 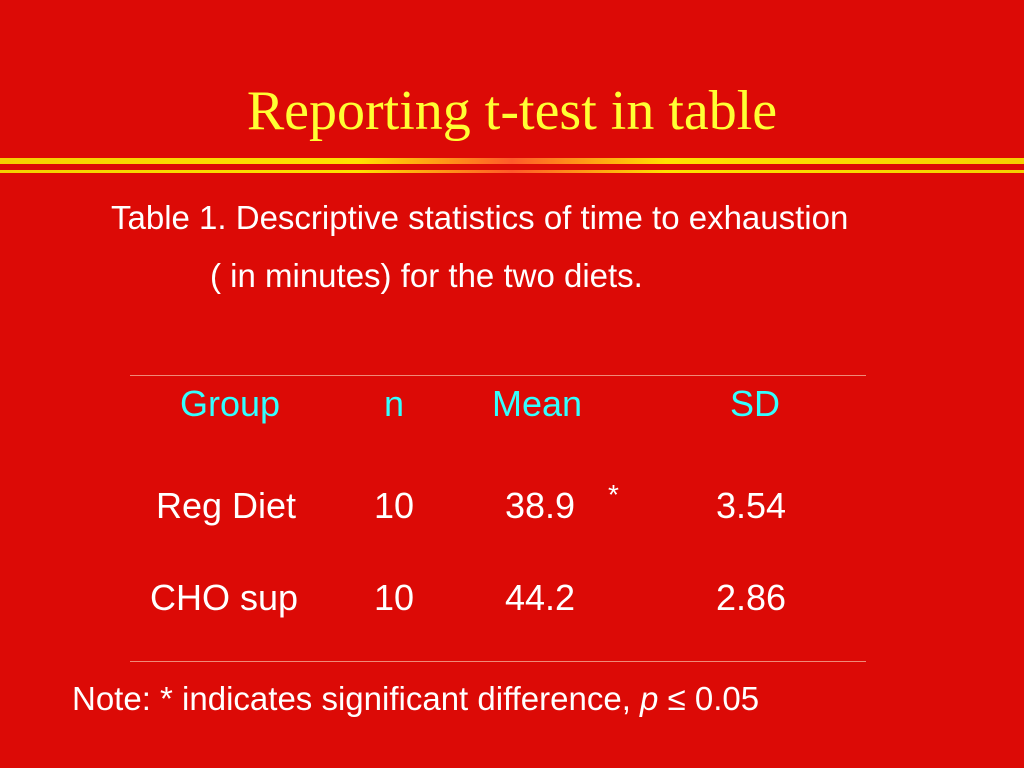 I want to click on row-sd: 2.86, so click(x=751, y=597).